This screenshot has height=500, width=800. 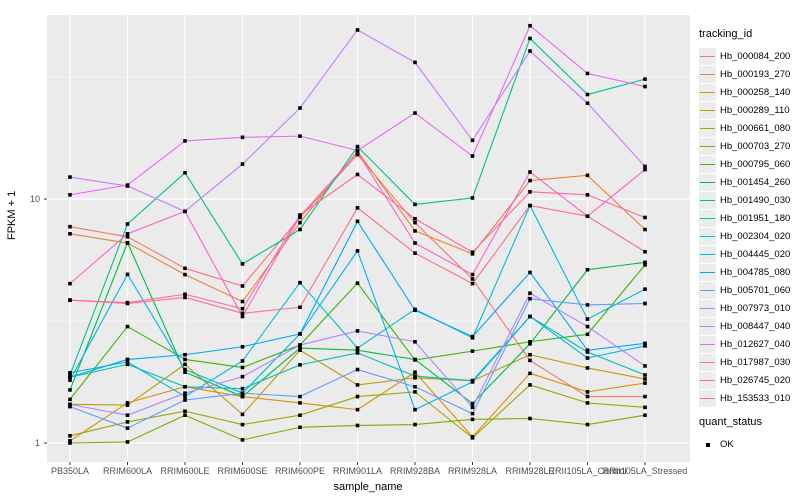 I want to click on legend-label: OK, so click(x=727, y=444).